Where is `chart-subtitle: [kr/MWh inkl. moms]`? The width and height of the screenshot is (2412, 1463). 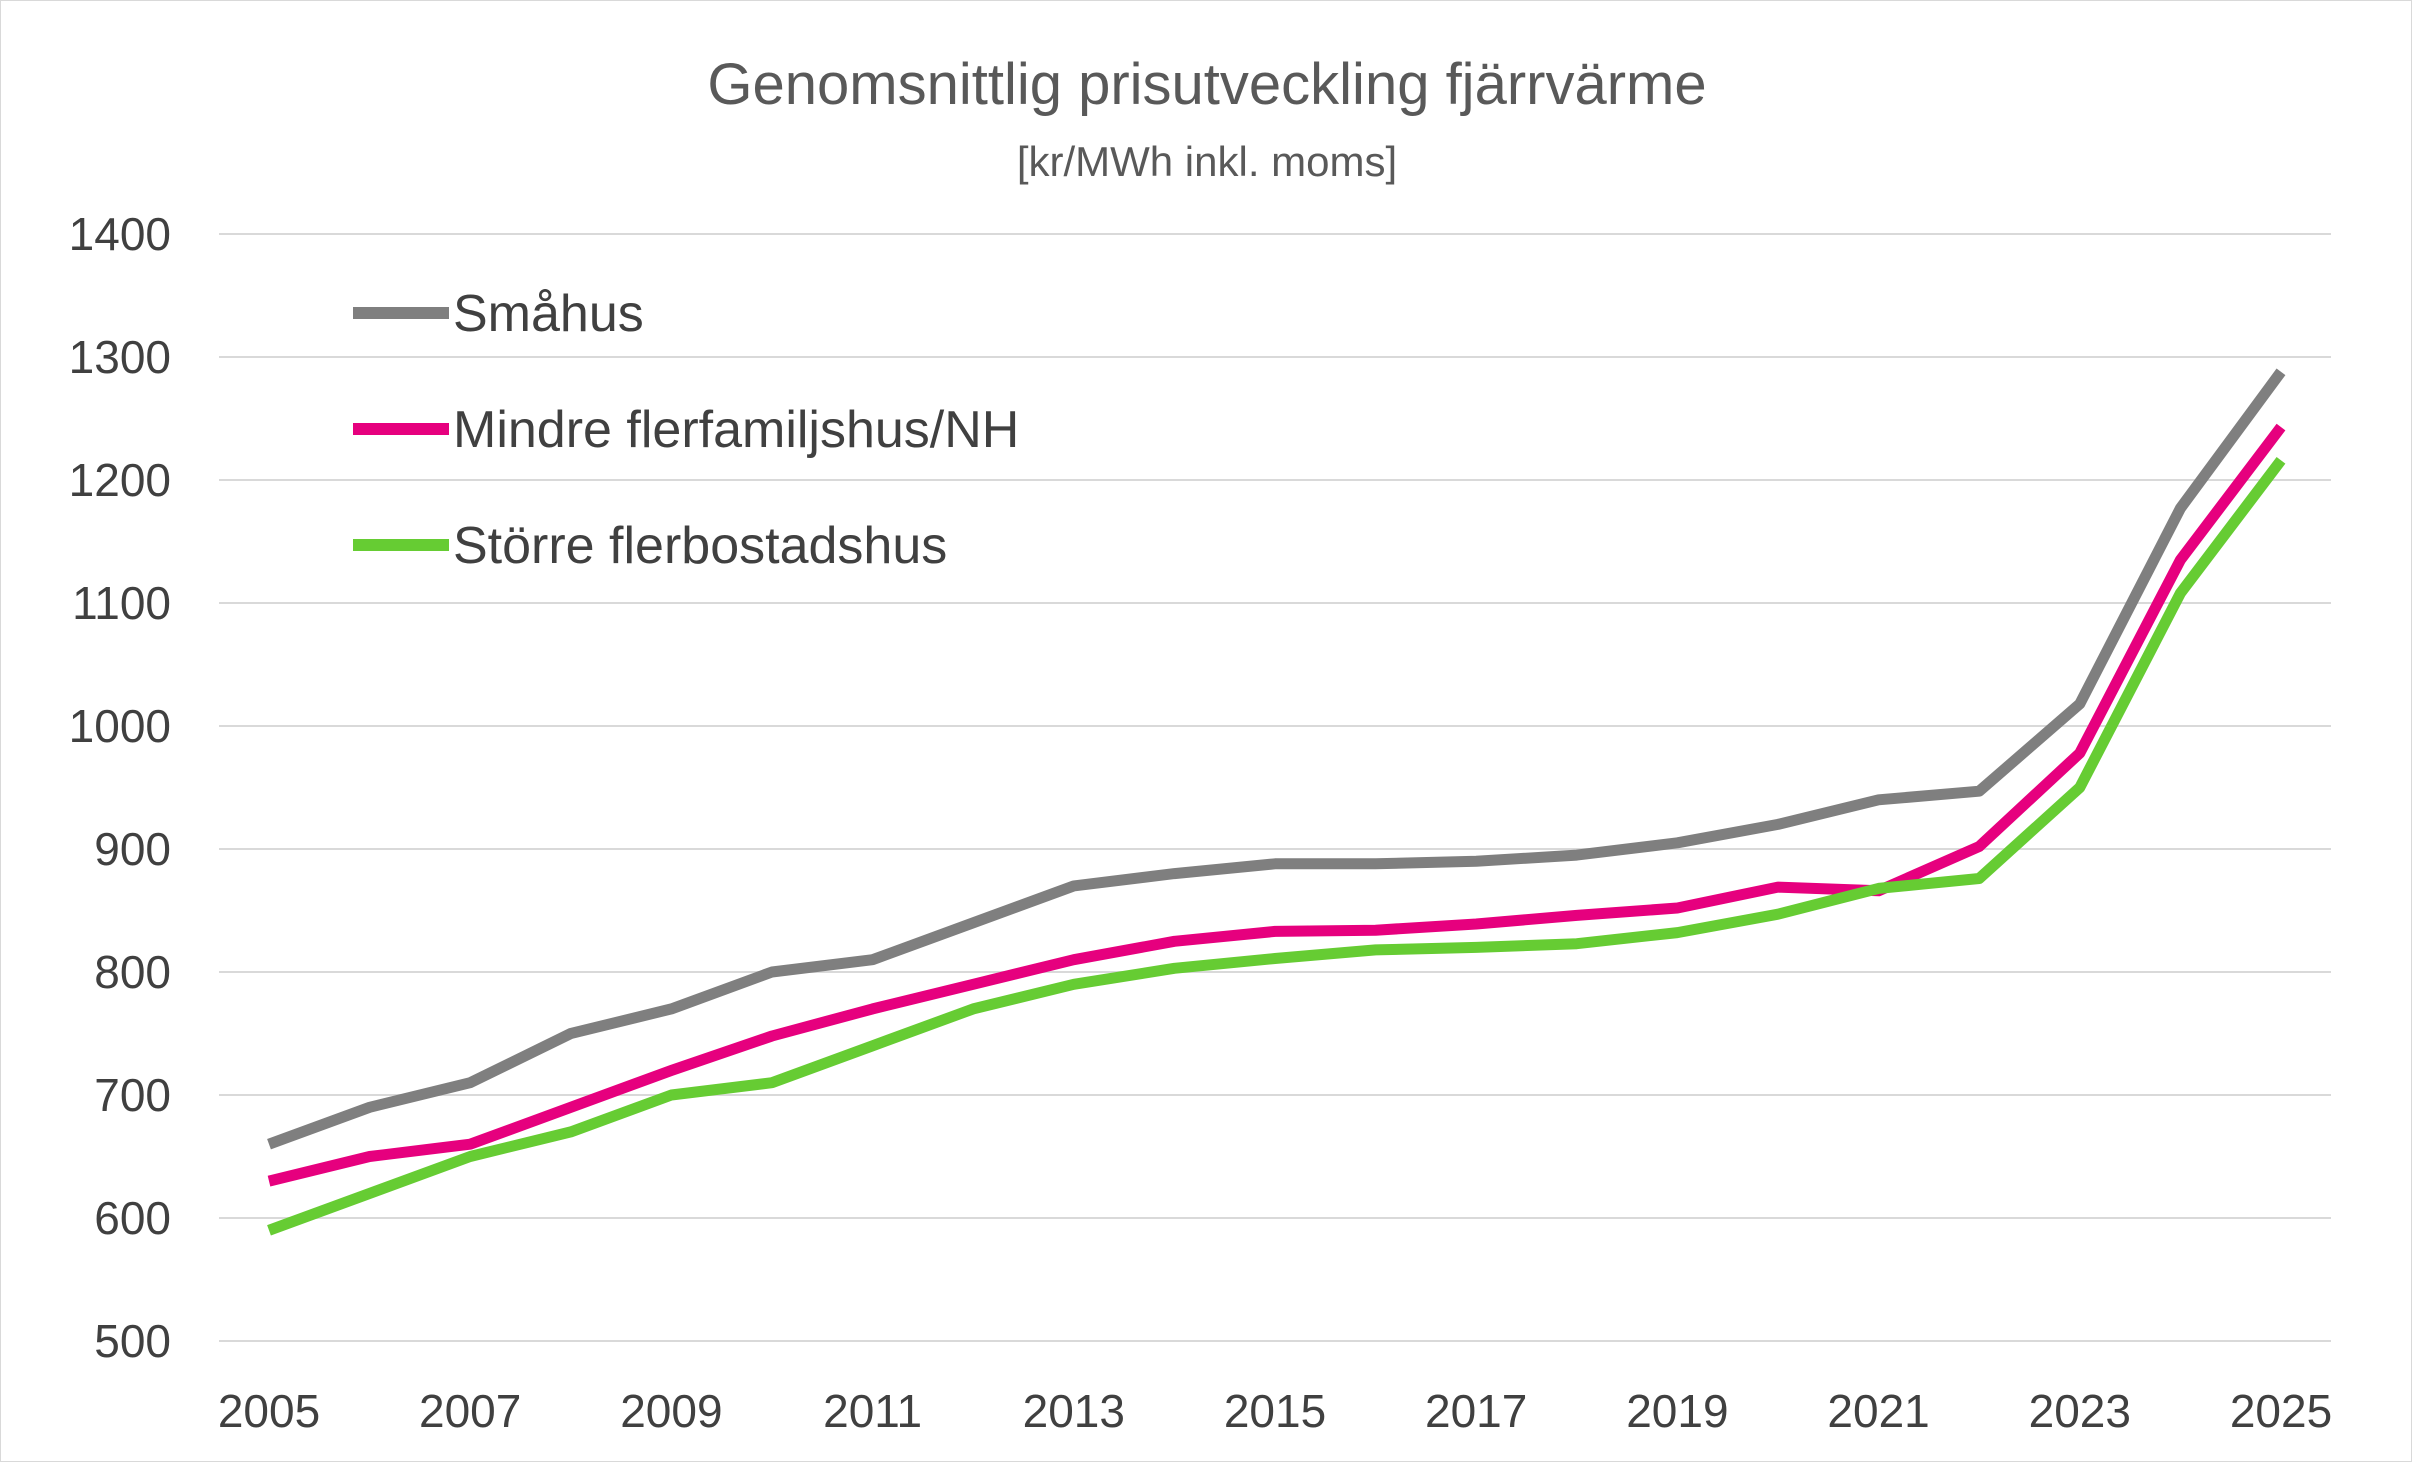
chart-subtitle: [kr/MWh inkl. moms] is located at coordinates (1207, 161).